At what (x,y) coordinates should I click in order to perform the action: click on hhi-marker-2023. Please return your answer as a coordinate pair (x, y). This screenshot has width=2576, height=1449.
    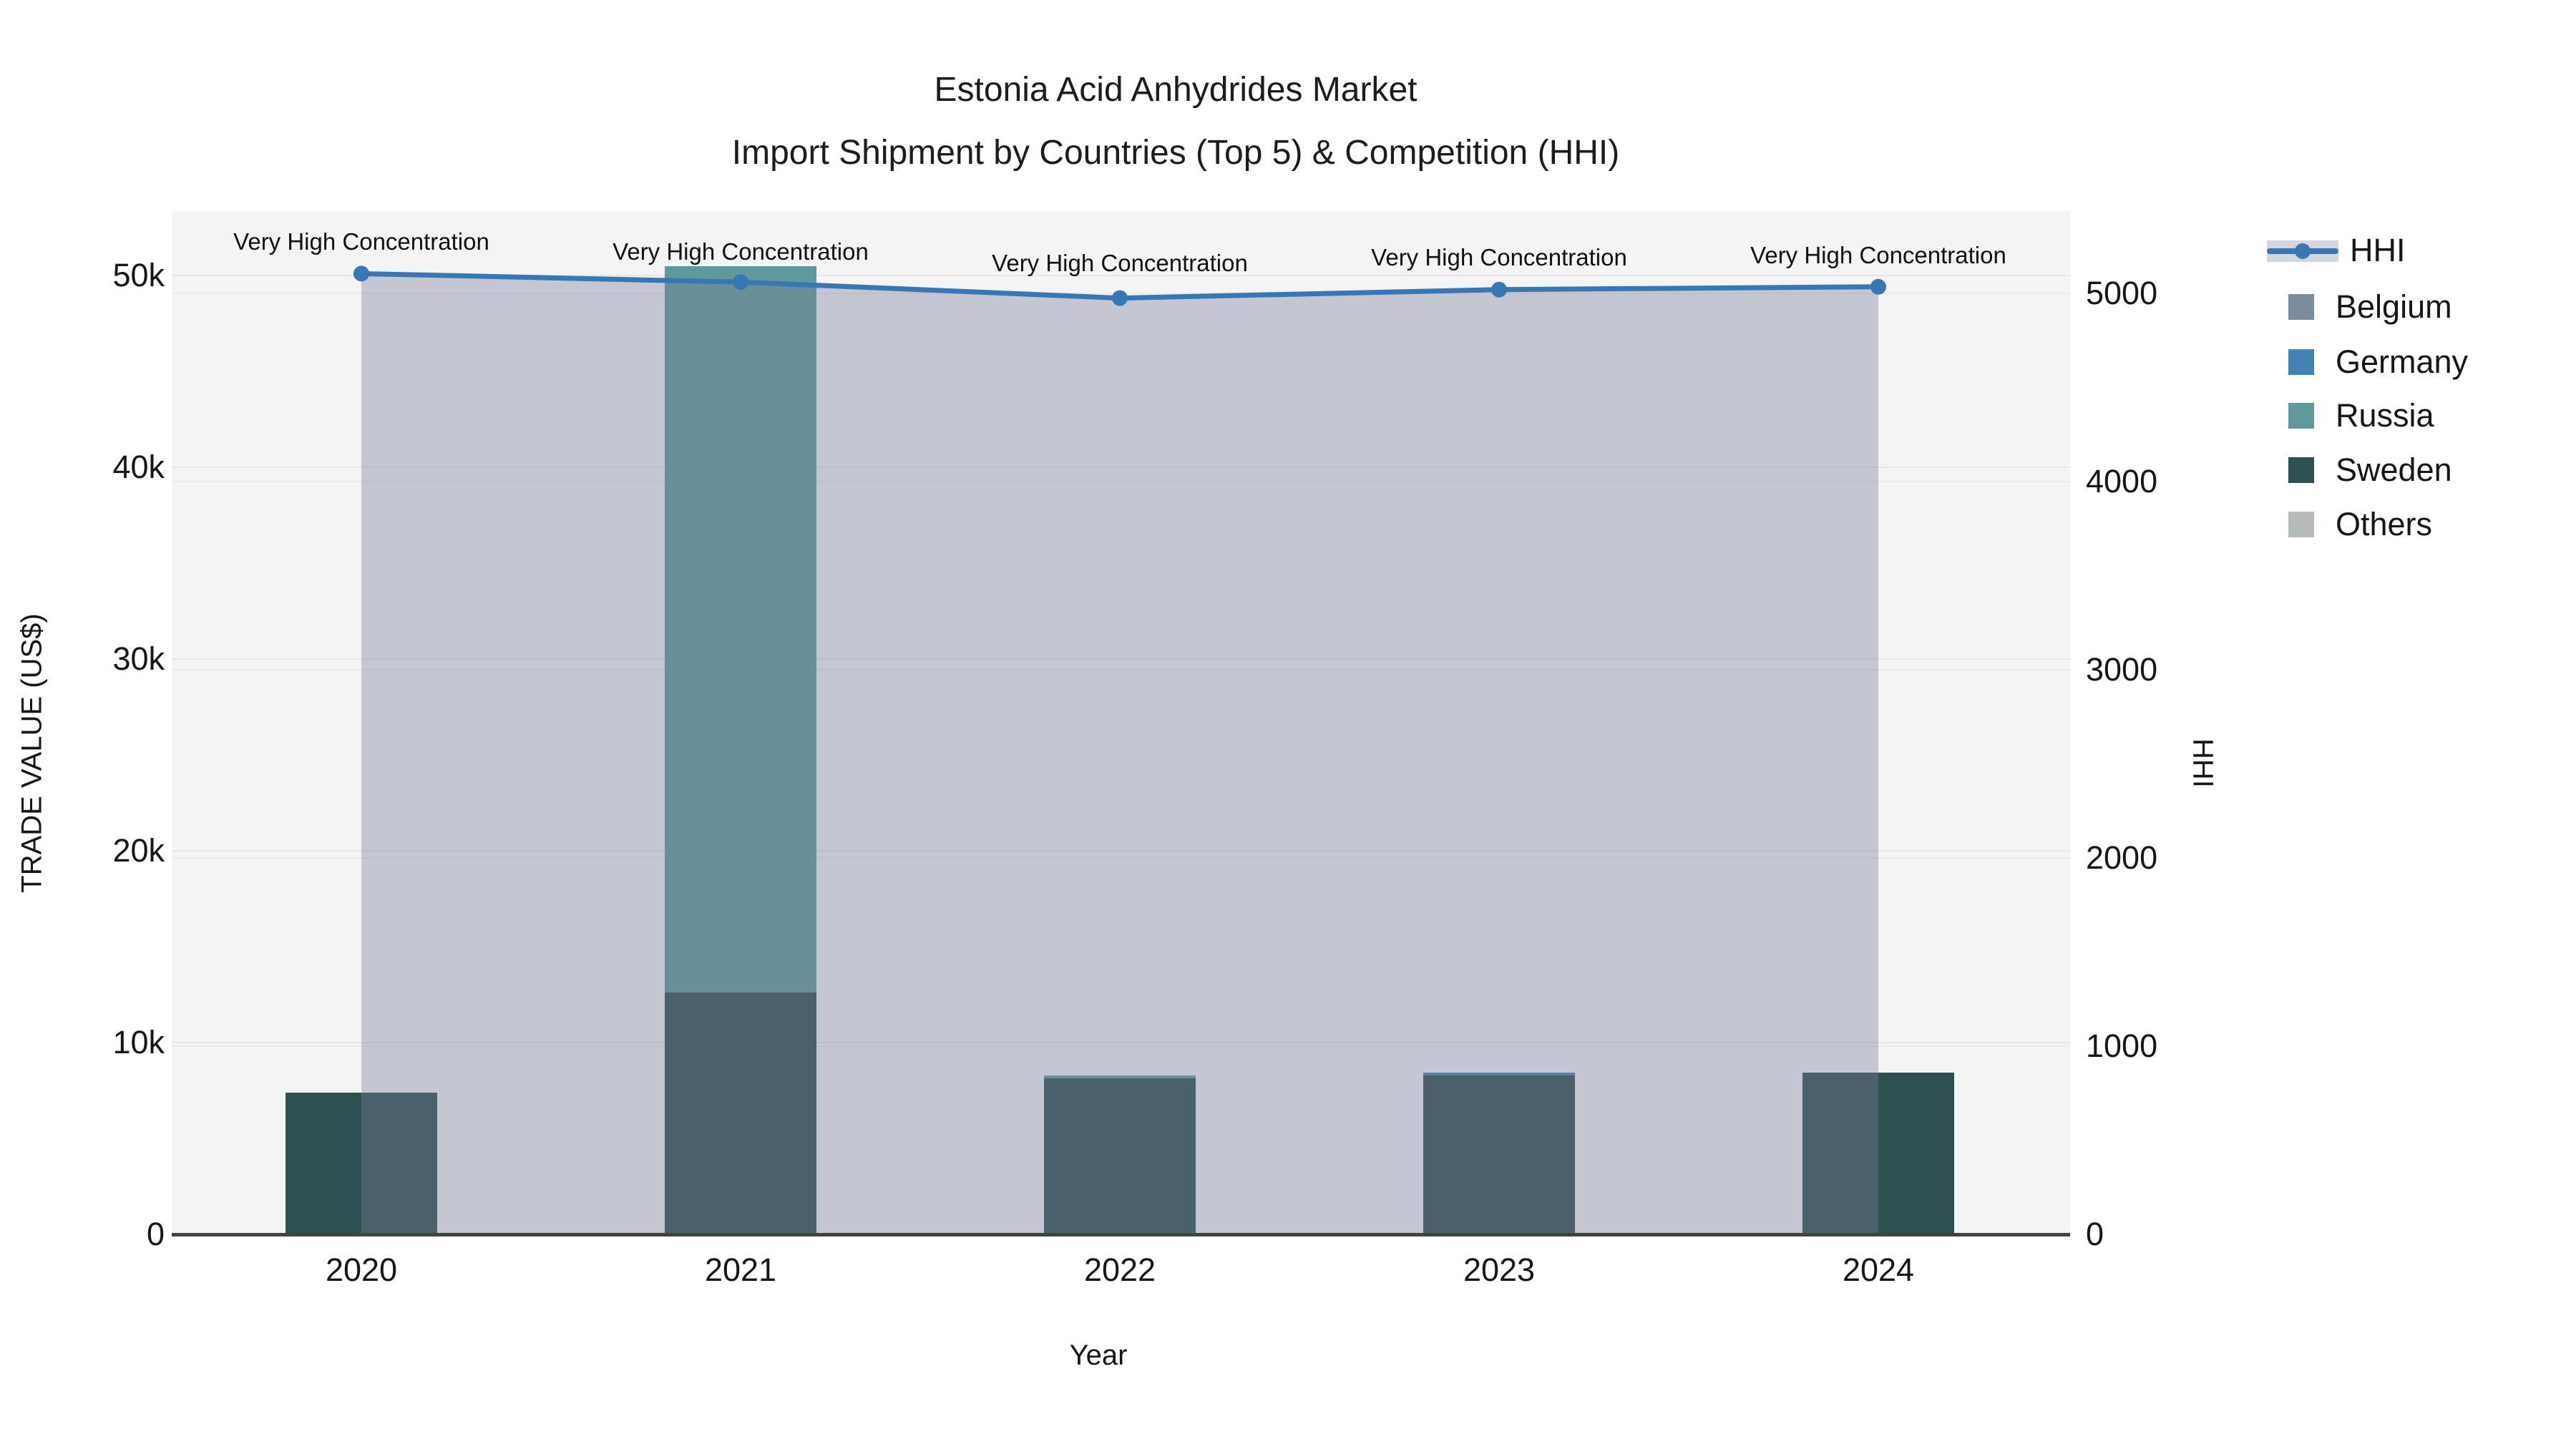
    Looking at the image, I should click on (1499, 289).